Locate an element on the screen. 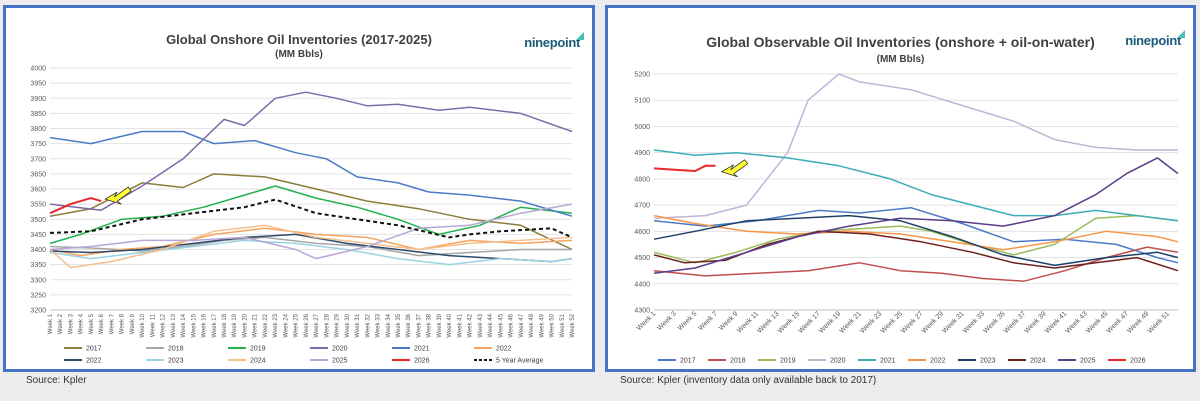 Image resolution: width=1200 pixels, height=401 pixels. x-tick-label: Week 12 is located at coordinates (164, 325).